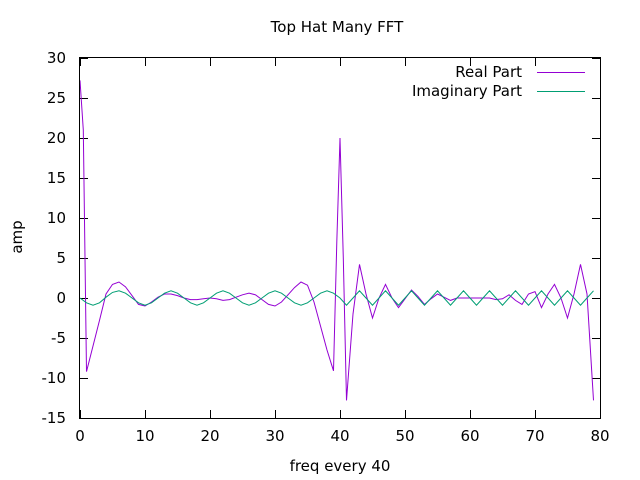 Image resolution: width=640 pixels, height=480 pixels. I want to click on y-tick-label: -15, so click(54, 418).